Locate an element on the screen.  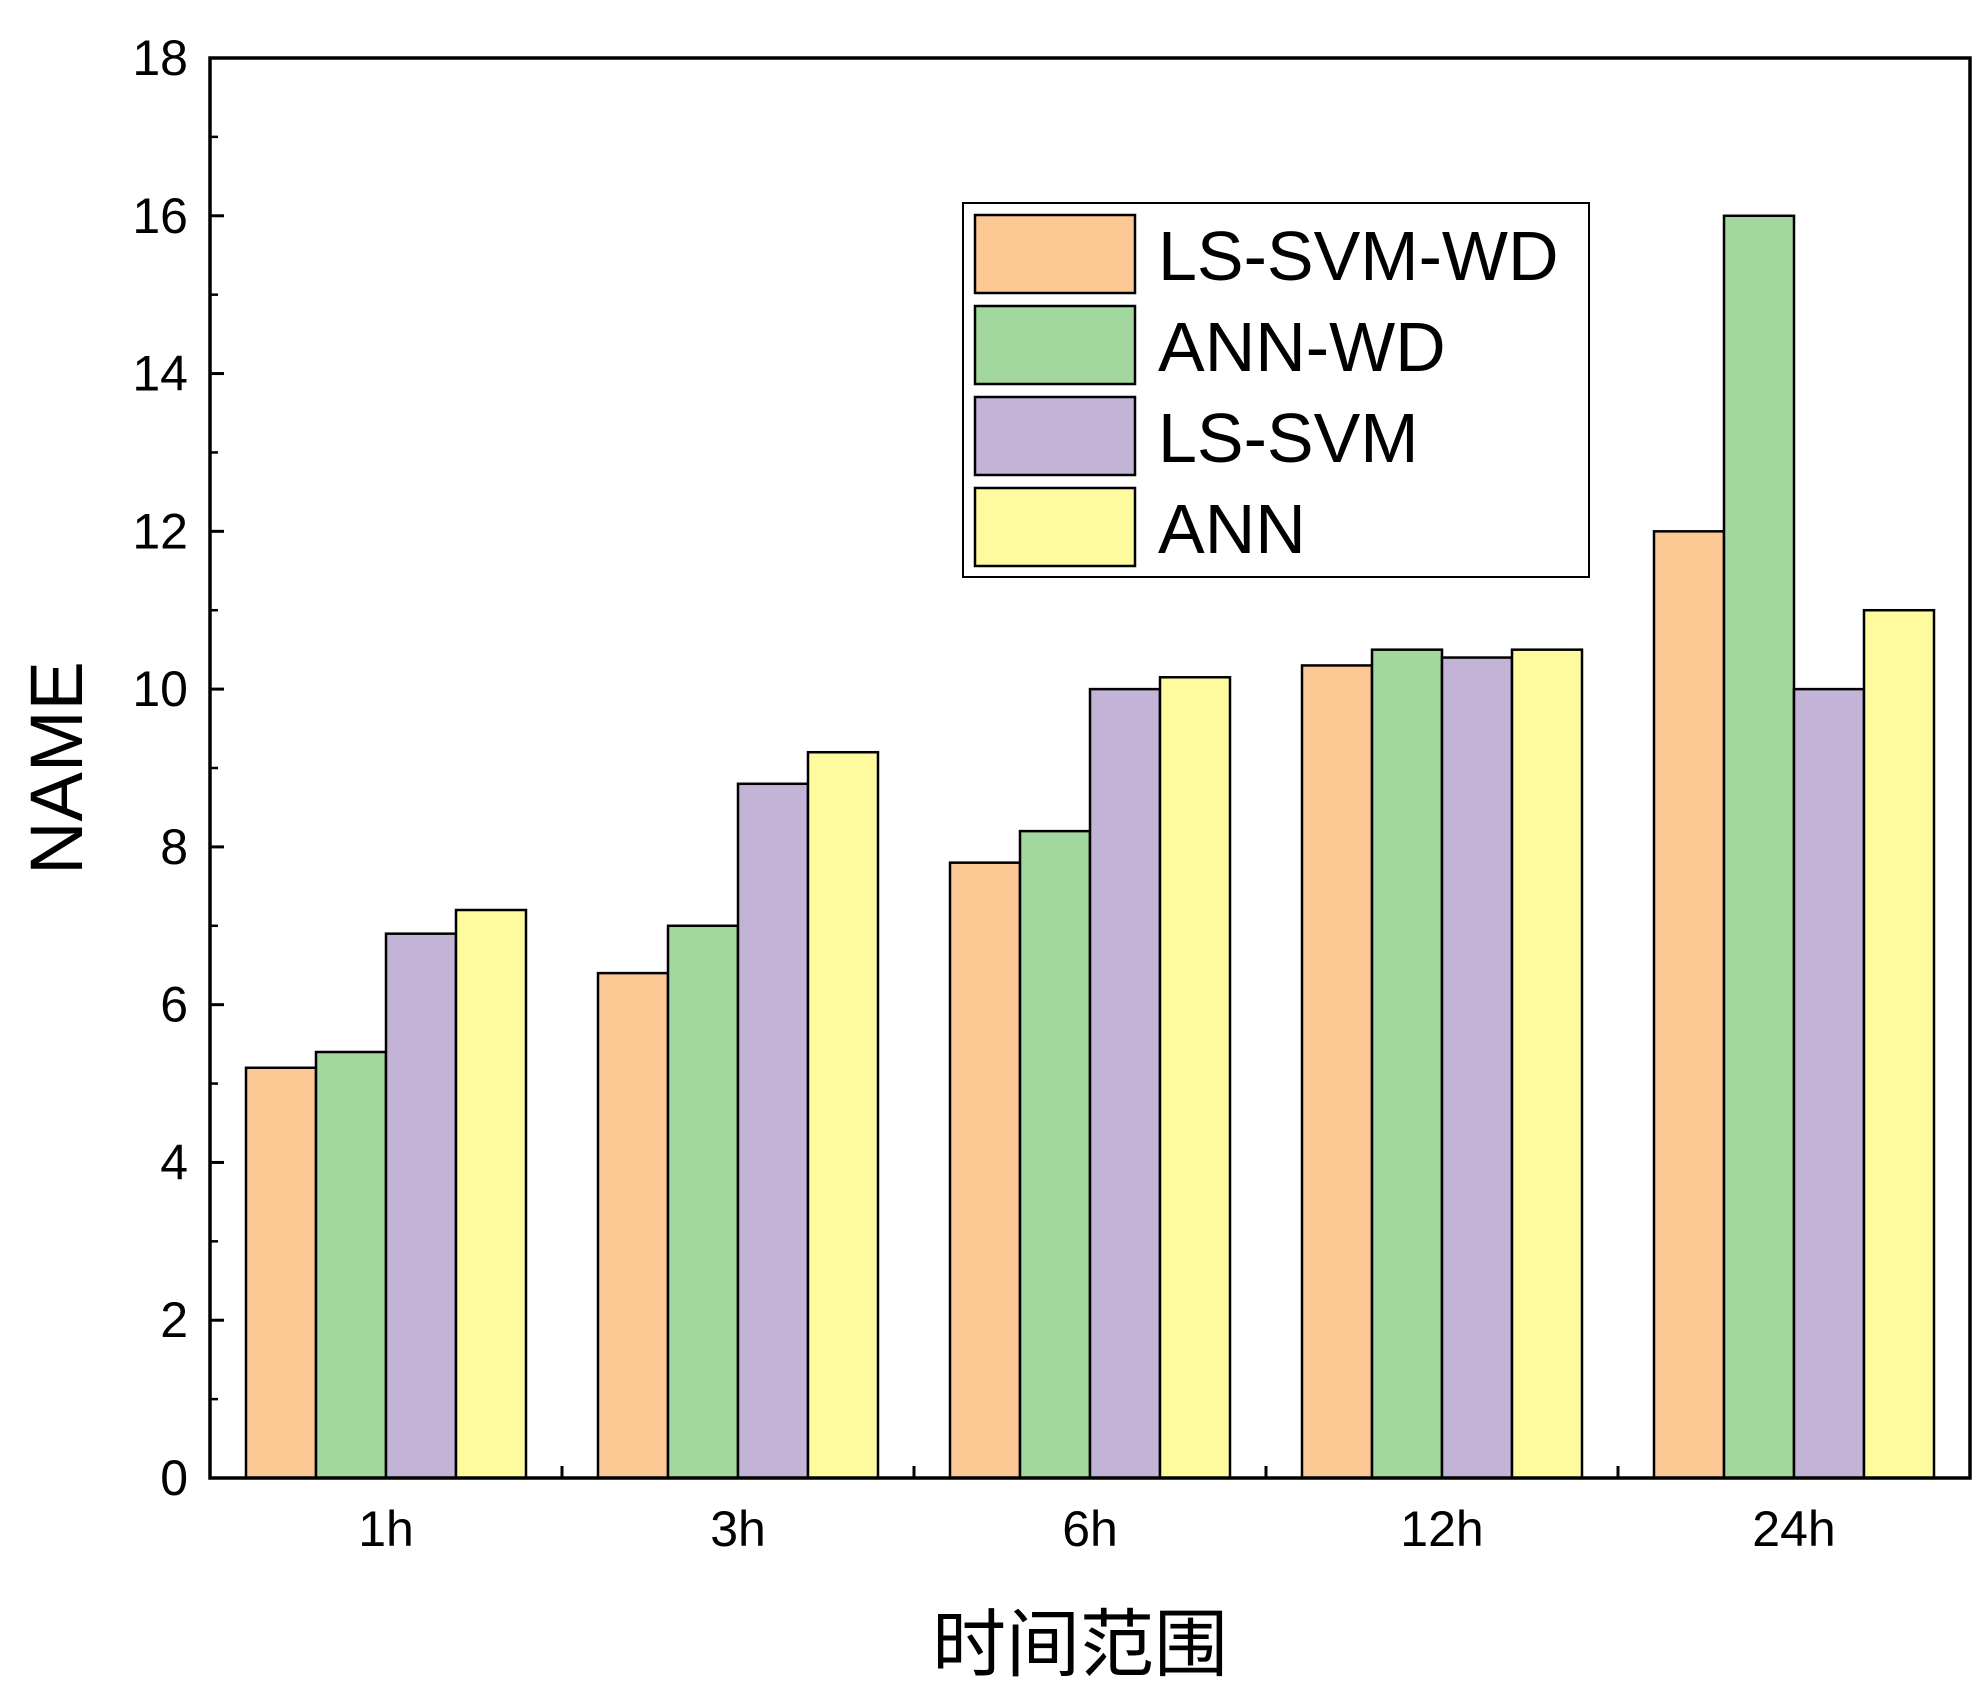
legend-label-ann: ANN is located at coordinates (1232, 529).